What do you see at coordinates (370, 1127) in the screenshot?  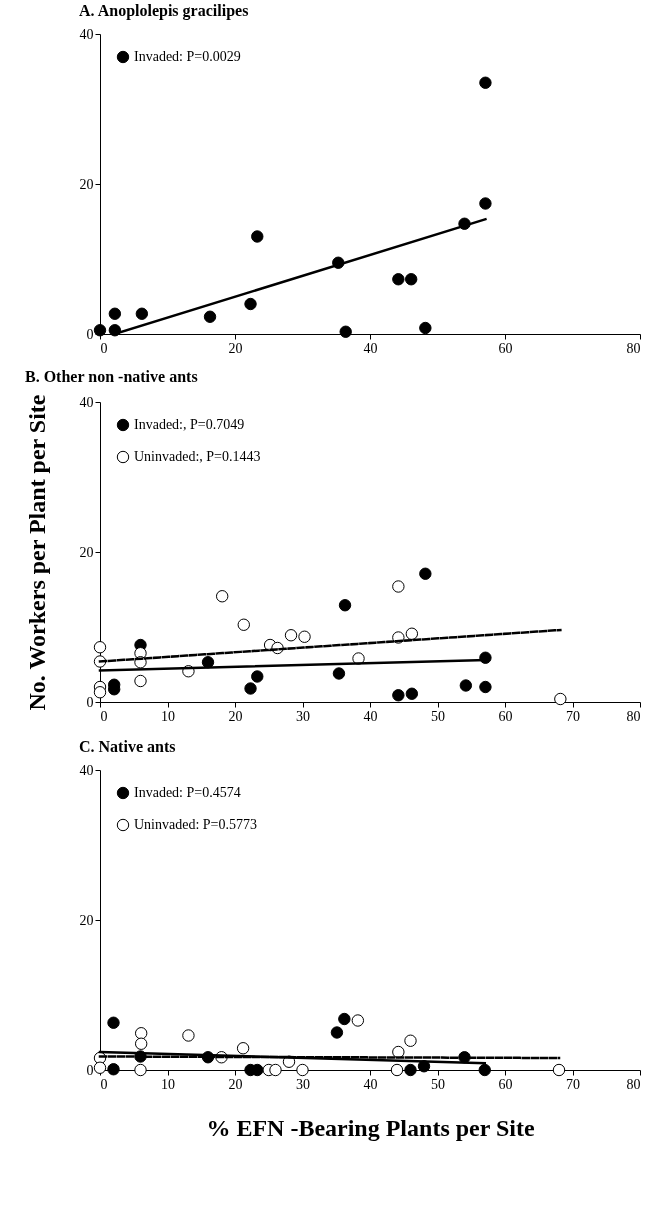 I see `x-axis-title: % EFN -Bearing Plants per Site` at bounding box center [370, 1127].